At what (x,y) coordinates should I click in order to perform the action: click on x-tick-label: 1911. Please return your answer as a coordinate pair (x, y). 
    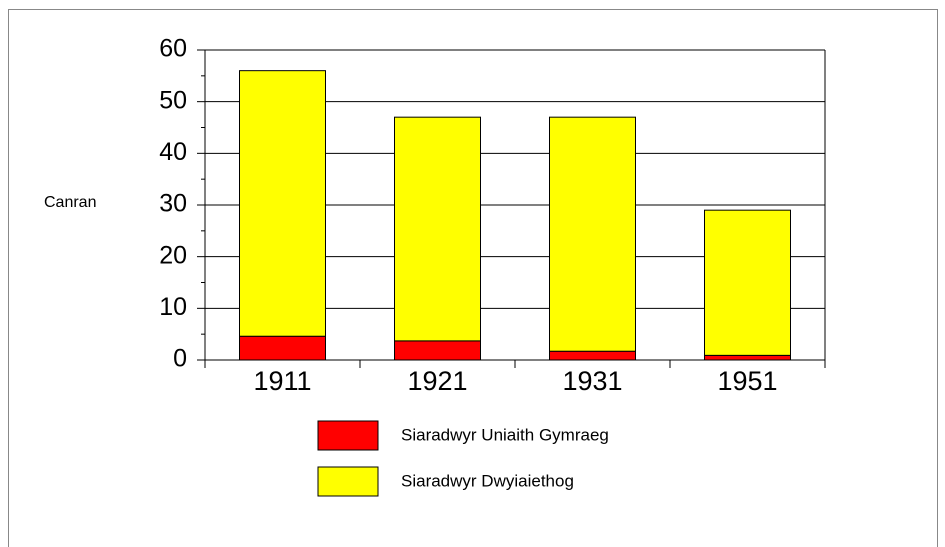
    Looking at the image, I should click on (282, 381).